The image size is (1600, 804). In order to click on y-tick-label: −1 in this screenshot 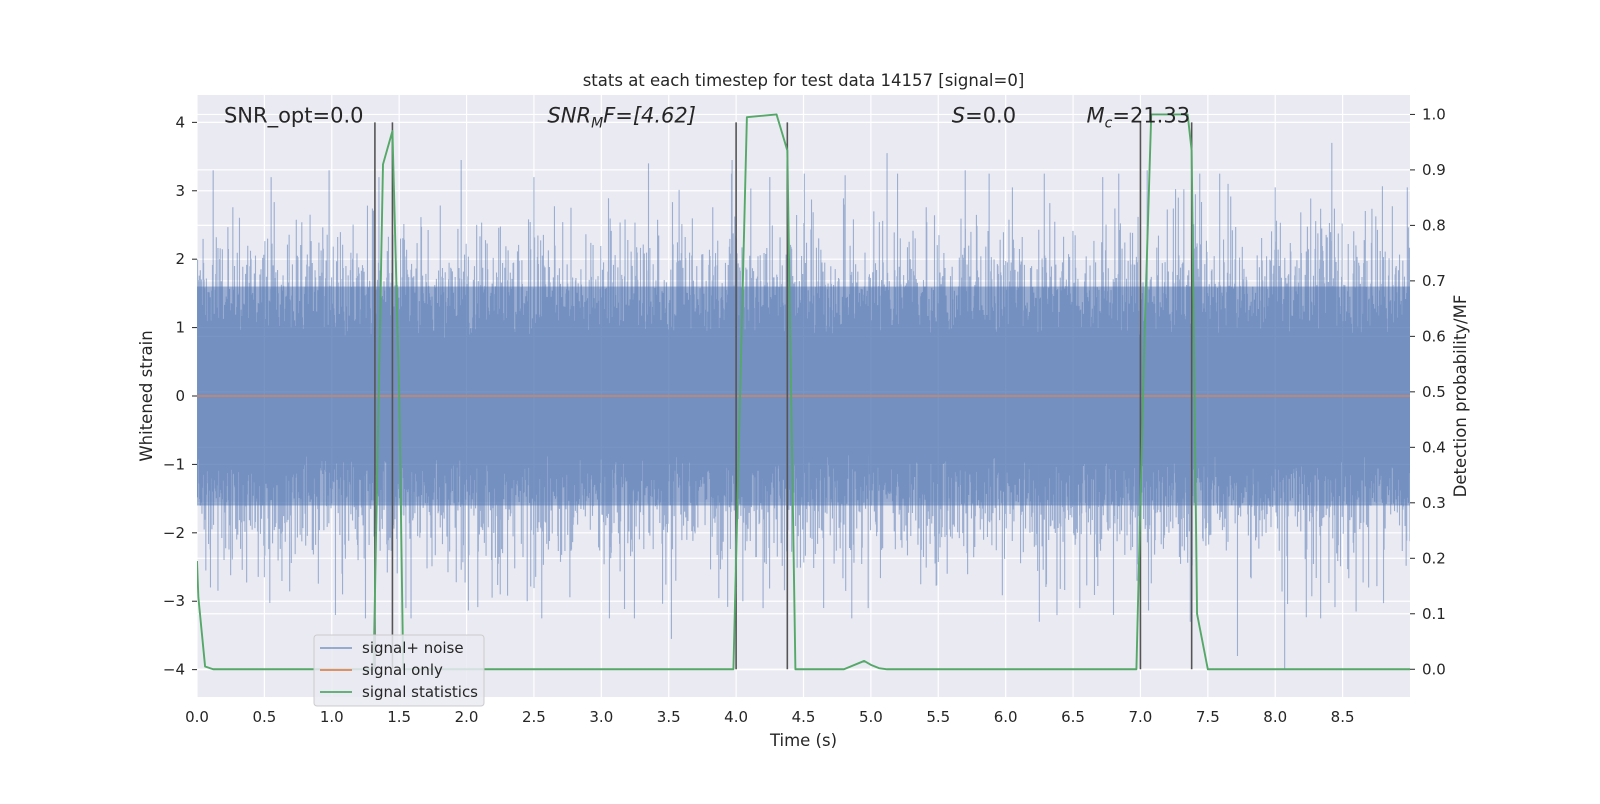, I will do `click(174, 464)`.